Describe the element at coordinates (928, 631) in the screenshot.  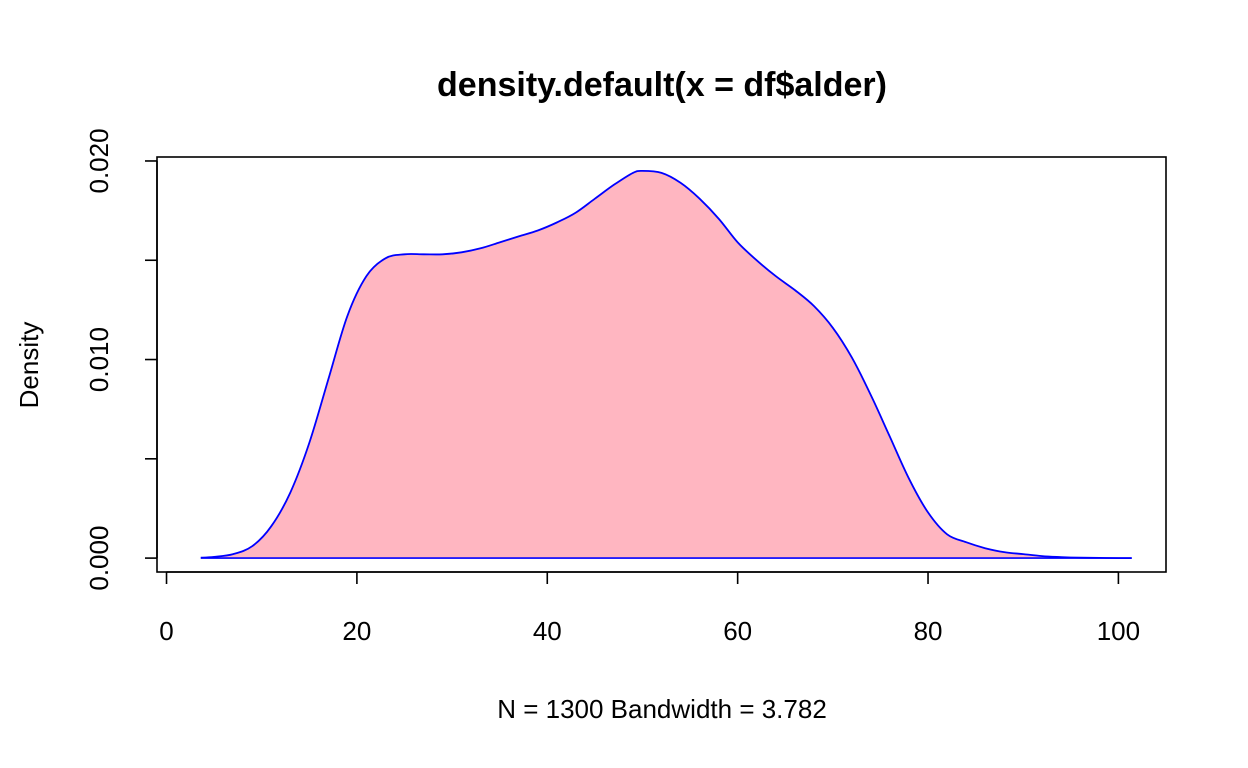
I see `x-tick-label: 80` at that location.